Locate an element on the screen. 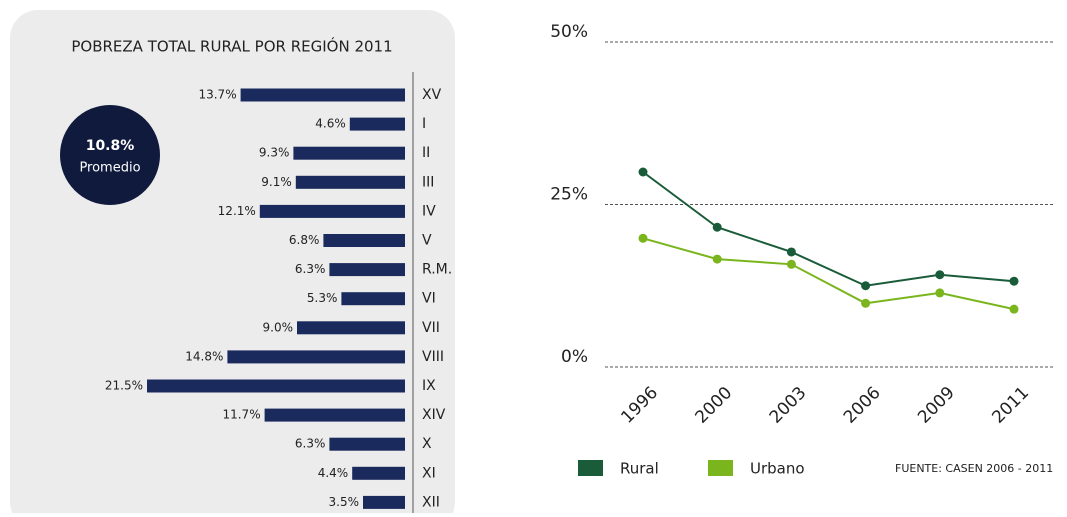 The height and width of the screenshot is (517, 1067). category-label: V is located at coordinates (427, 241).